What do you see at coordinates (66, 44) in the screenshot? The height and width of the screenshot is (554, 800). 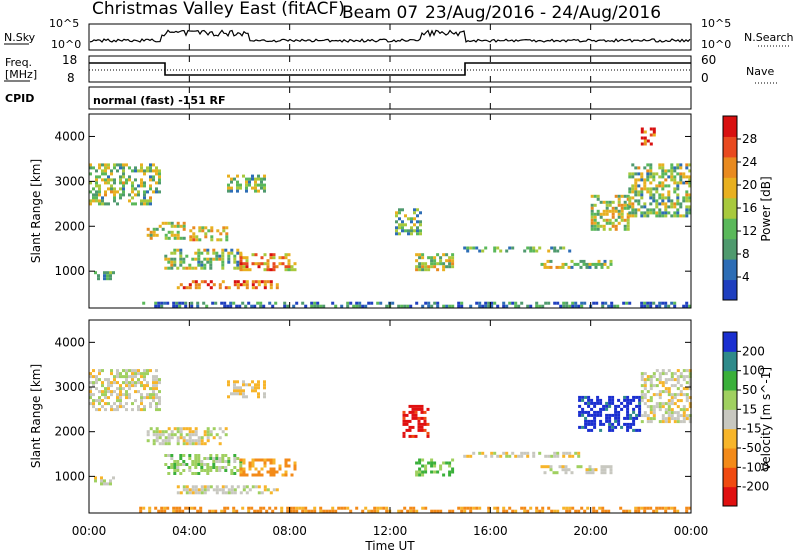 I see `noise-tick-low-left: 10^0` at bounding box center [66, 44].